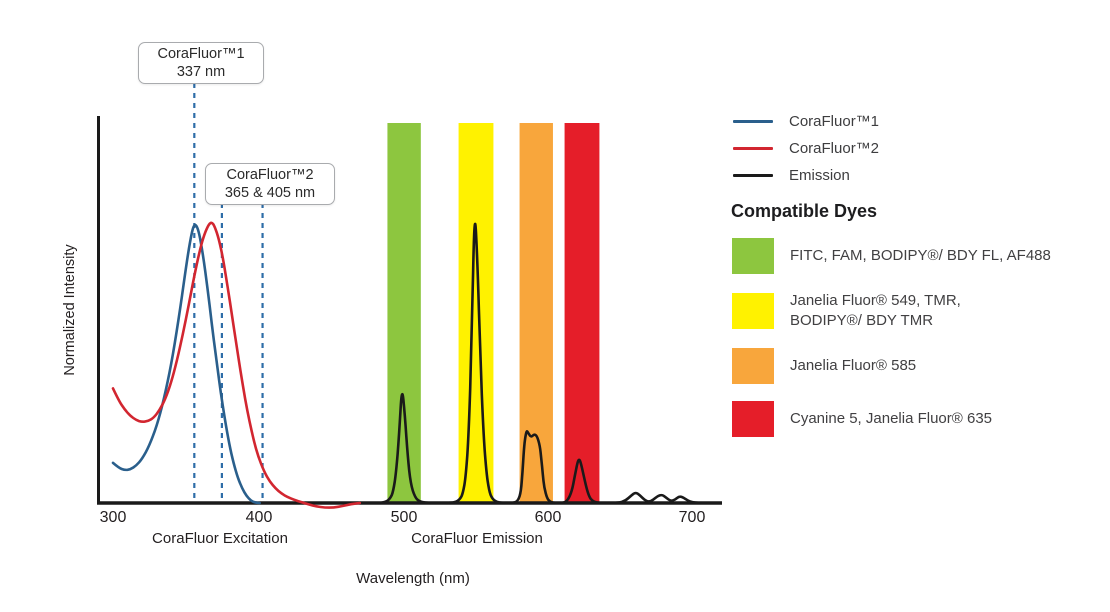 The width and height of the screenshot is (1110, 612). Describe the element at coordinates (259, 517) in the screenshot. I see `x-tick-400: 400` at that location.